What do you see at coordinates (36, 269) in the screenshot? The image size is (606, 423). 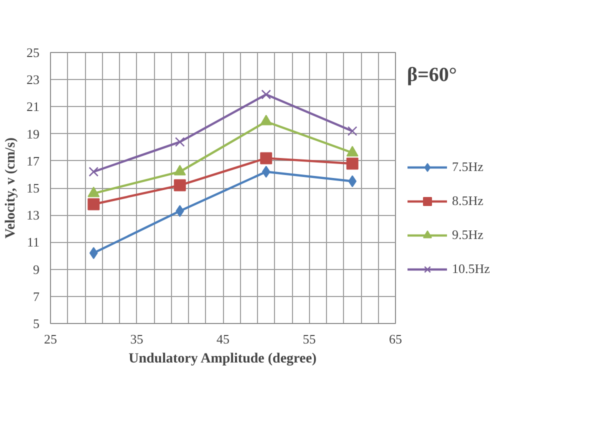 I see `y-tick-label: 9` at bounding box center [36, 269].